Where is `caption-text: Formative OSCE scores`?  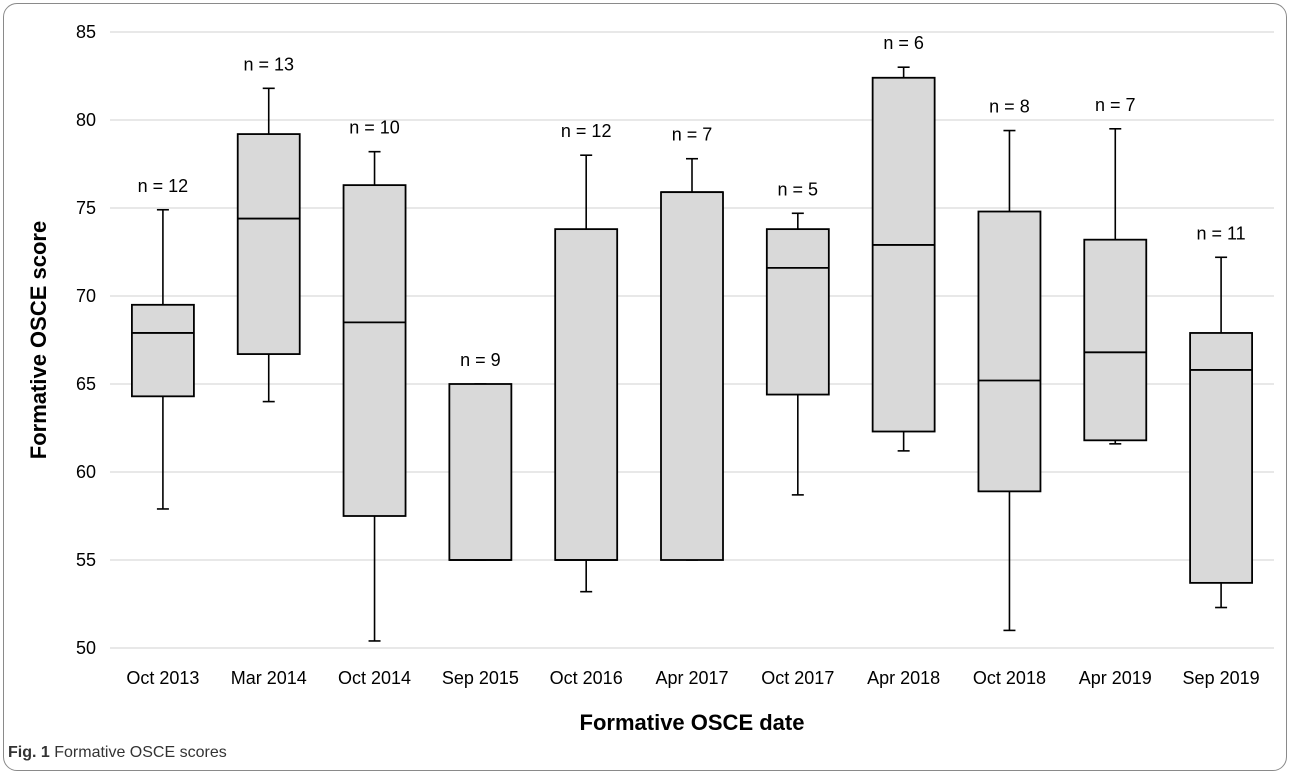 caption-text: Formative OSCE scores is located at coordinates (140, 752).